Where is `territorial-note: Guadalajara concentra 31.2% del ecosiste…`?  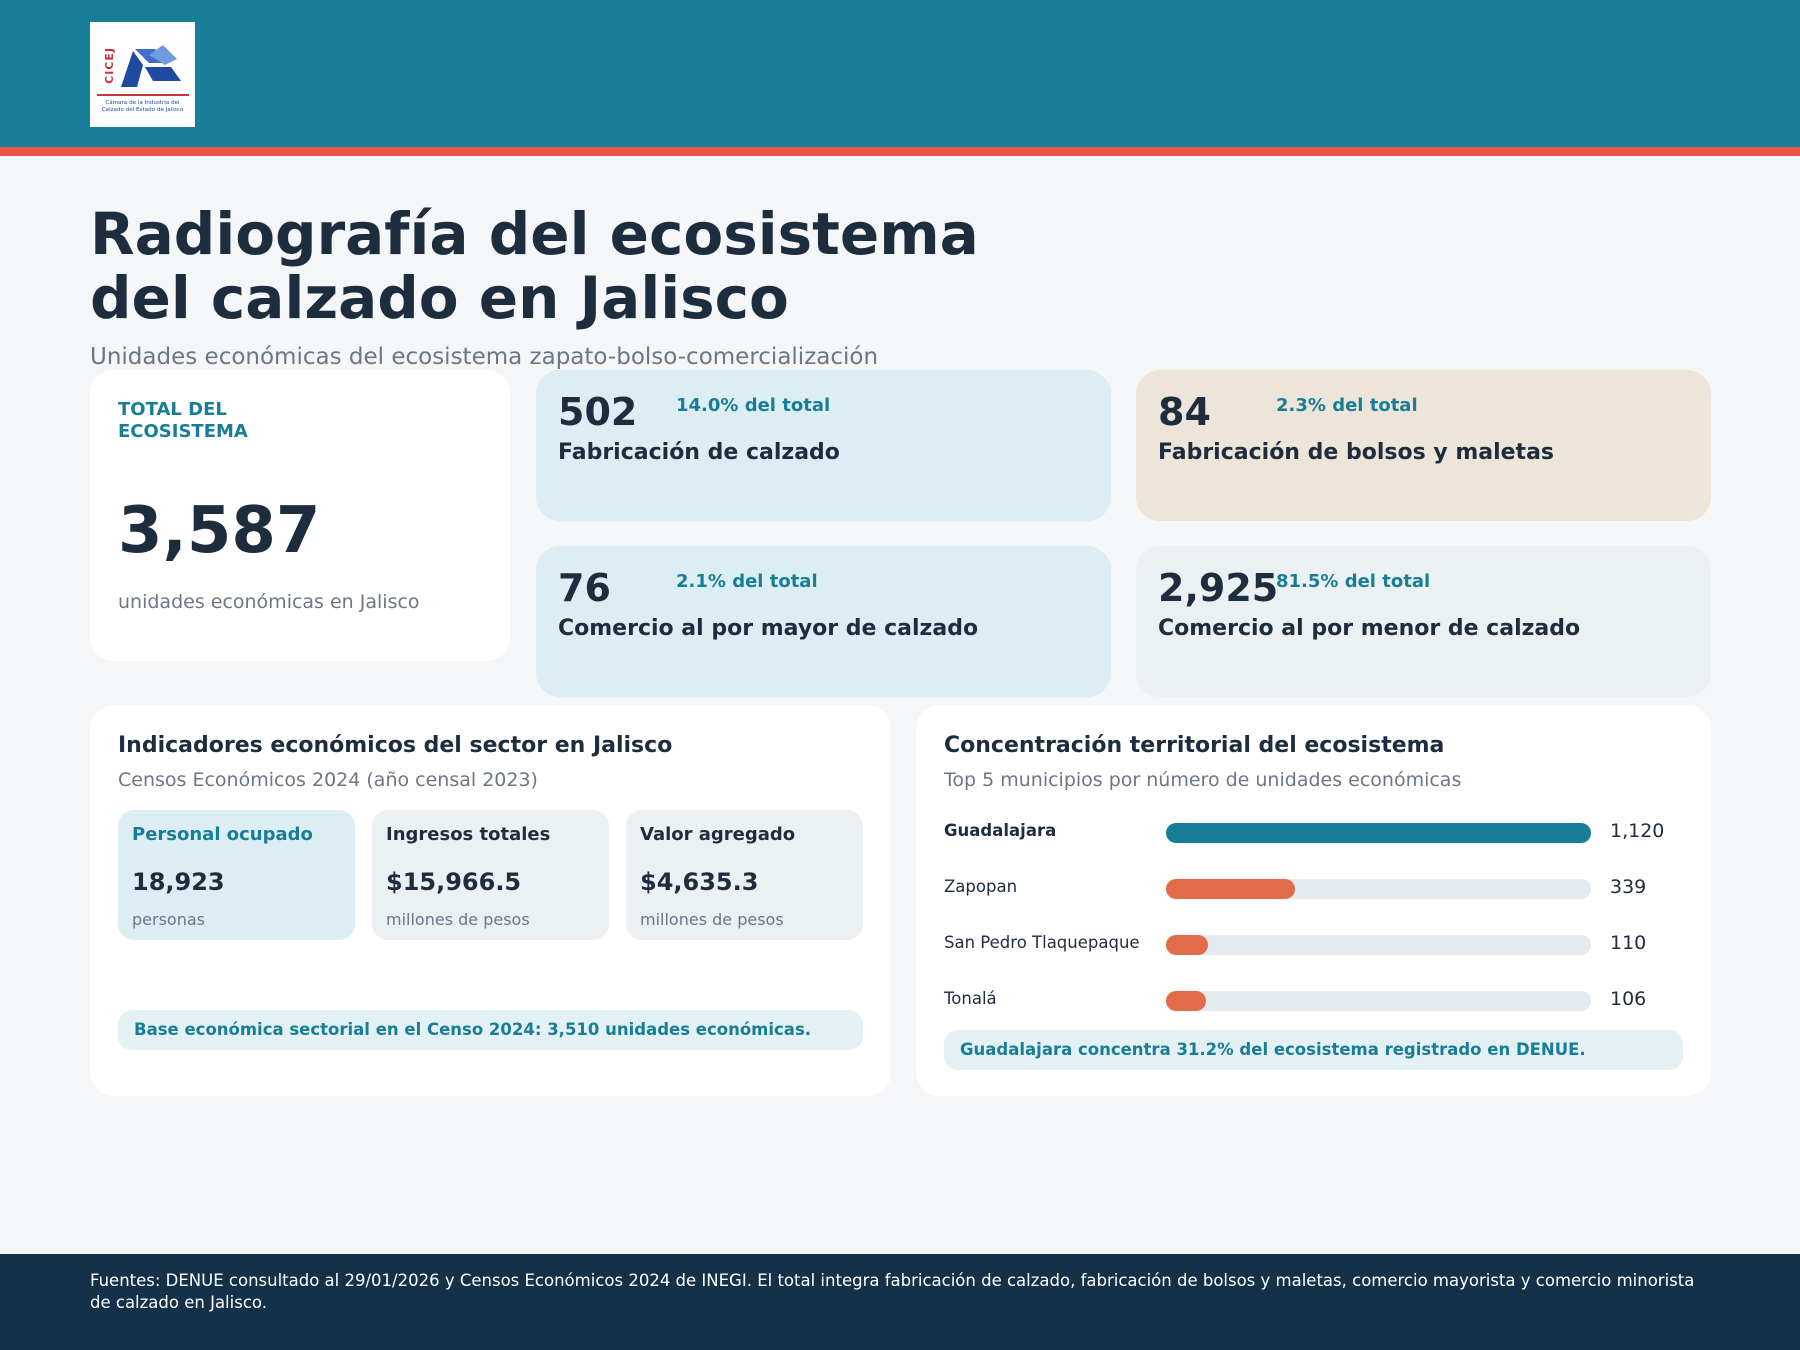
territorial-note: Guadalajara concentra 31.2% del ecosiste… is located at coordinates (1313, 1050).